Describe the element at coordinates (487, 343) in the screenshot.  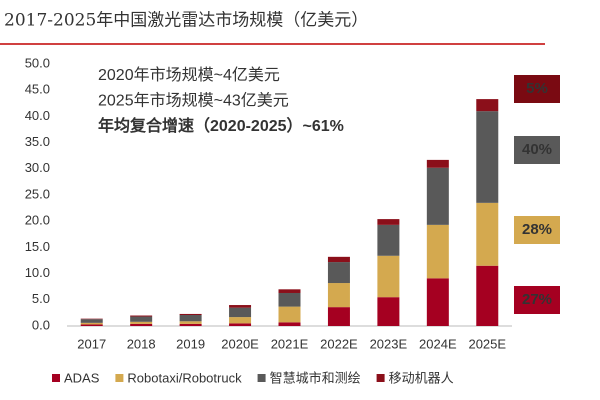
I see `x-tick-label: 2025E` at that location.